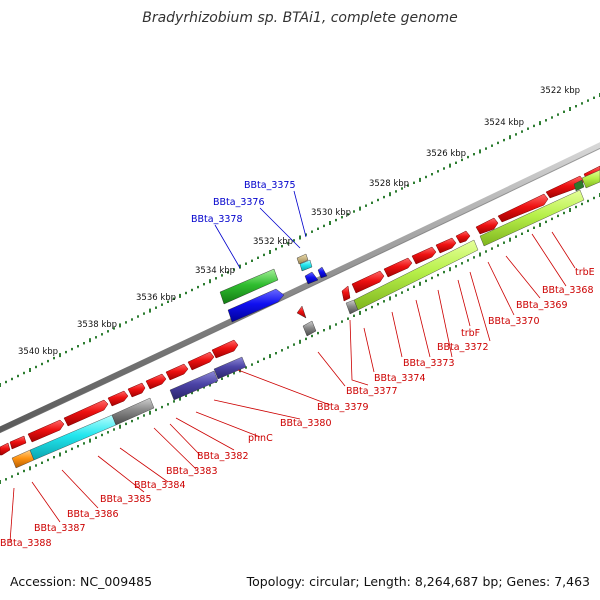 The height and width of the screenshot is (600, 600). I want to click on slate-feature, so click(194, 385).